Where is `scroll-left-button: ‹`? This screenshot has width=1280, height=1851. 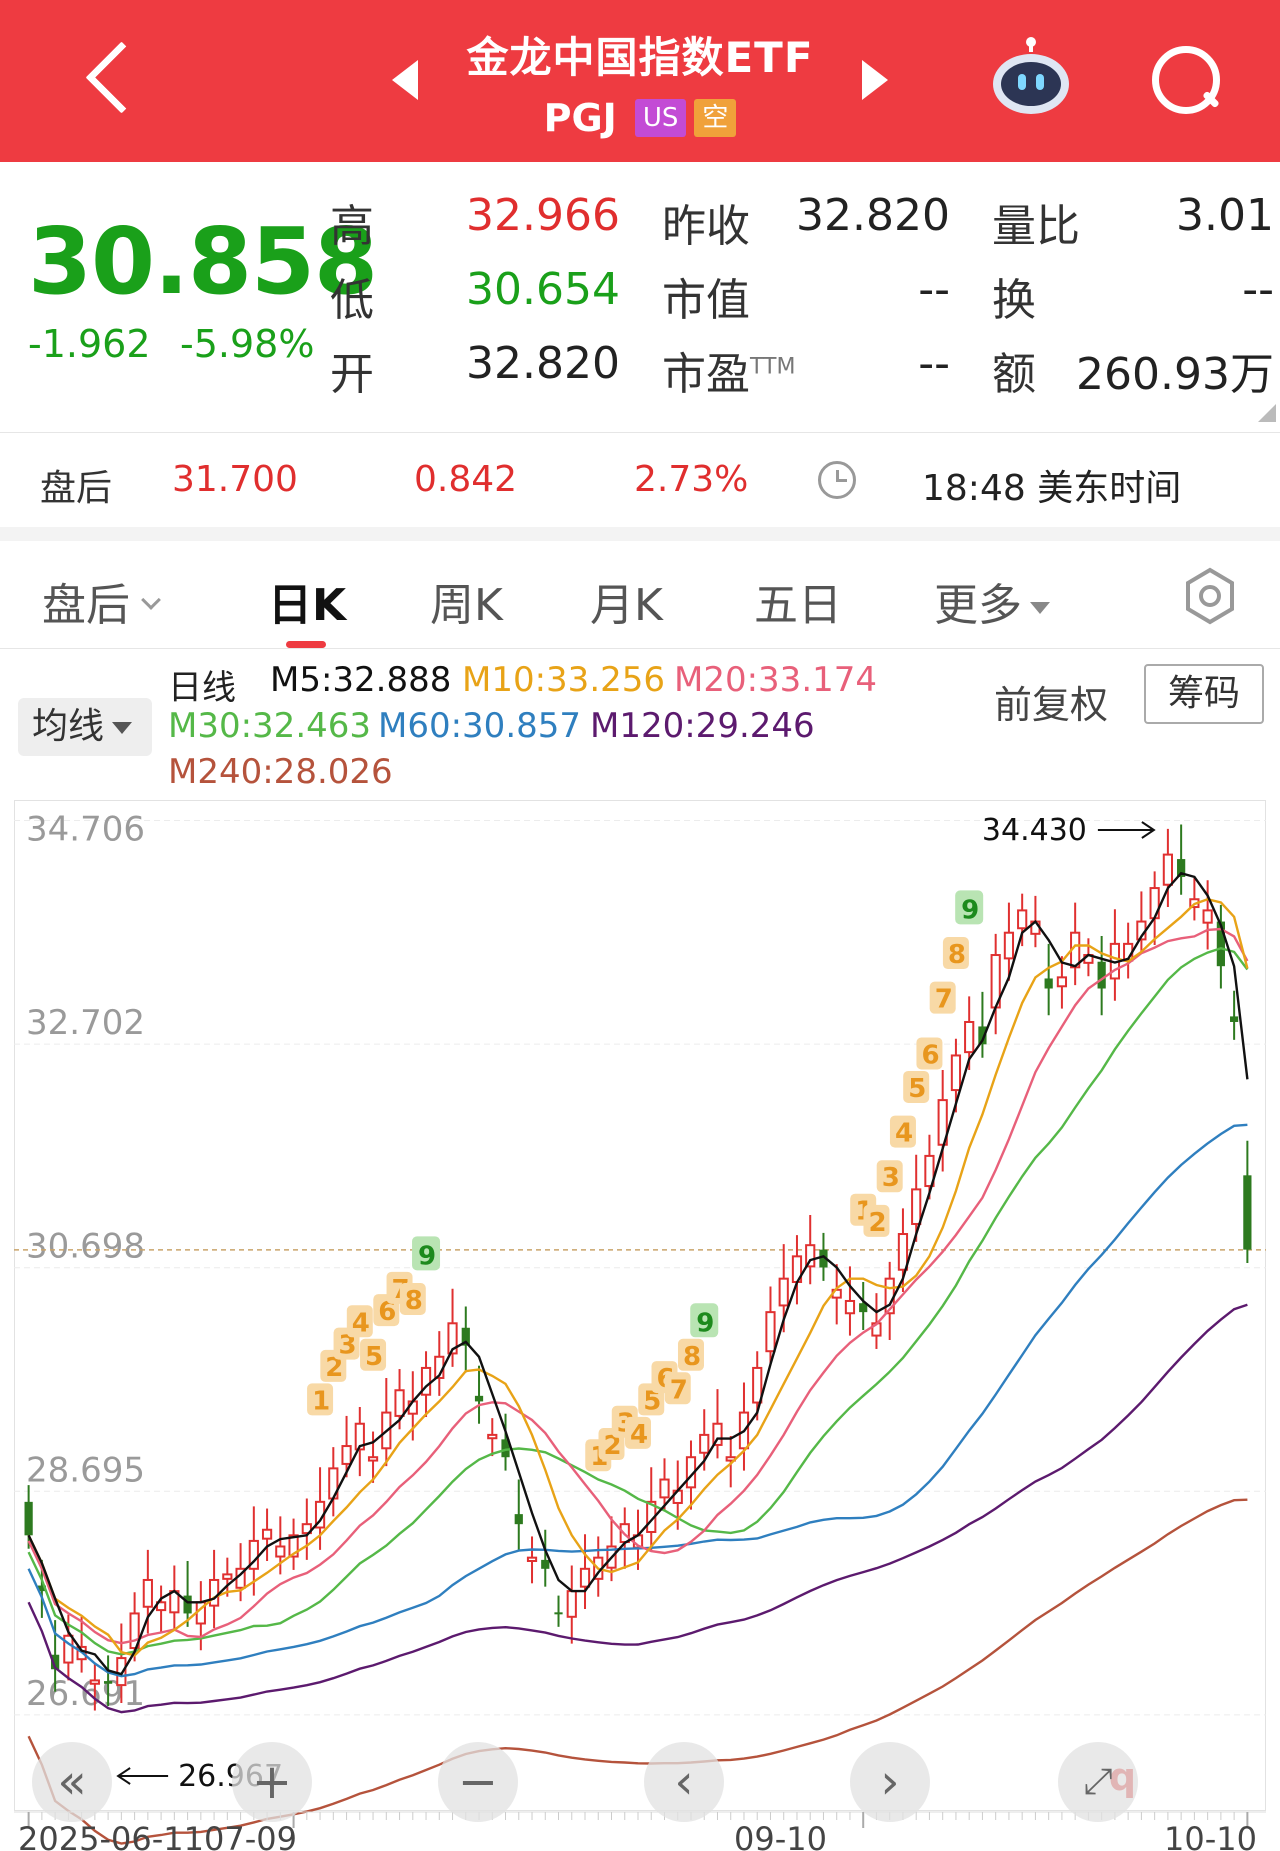 scroll-left-button: ‹ is located at coordinates (684, 1782).